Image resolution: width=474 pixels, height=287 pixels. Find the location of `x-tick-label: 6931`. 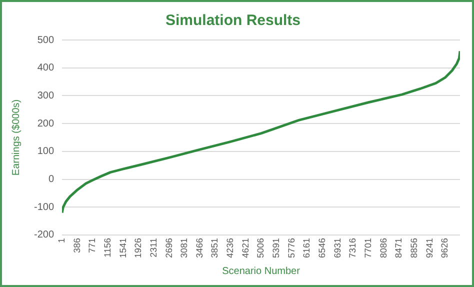

x-tick-label: 6931 is located at coordinates (337, 248).